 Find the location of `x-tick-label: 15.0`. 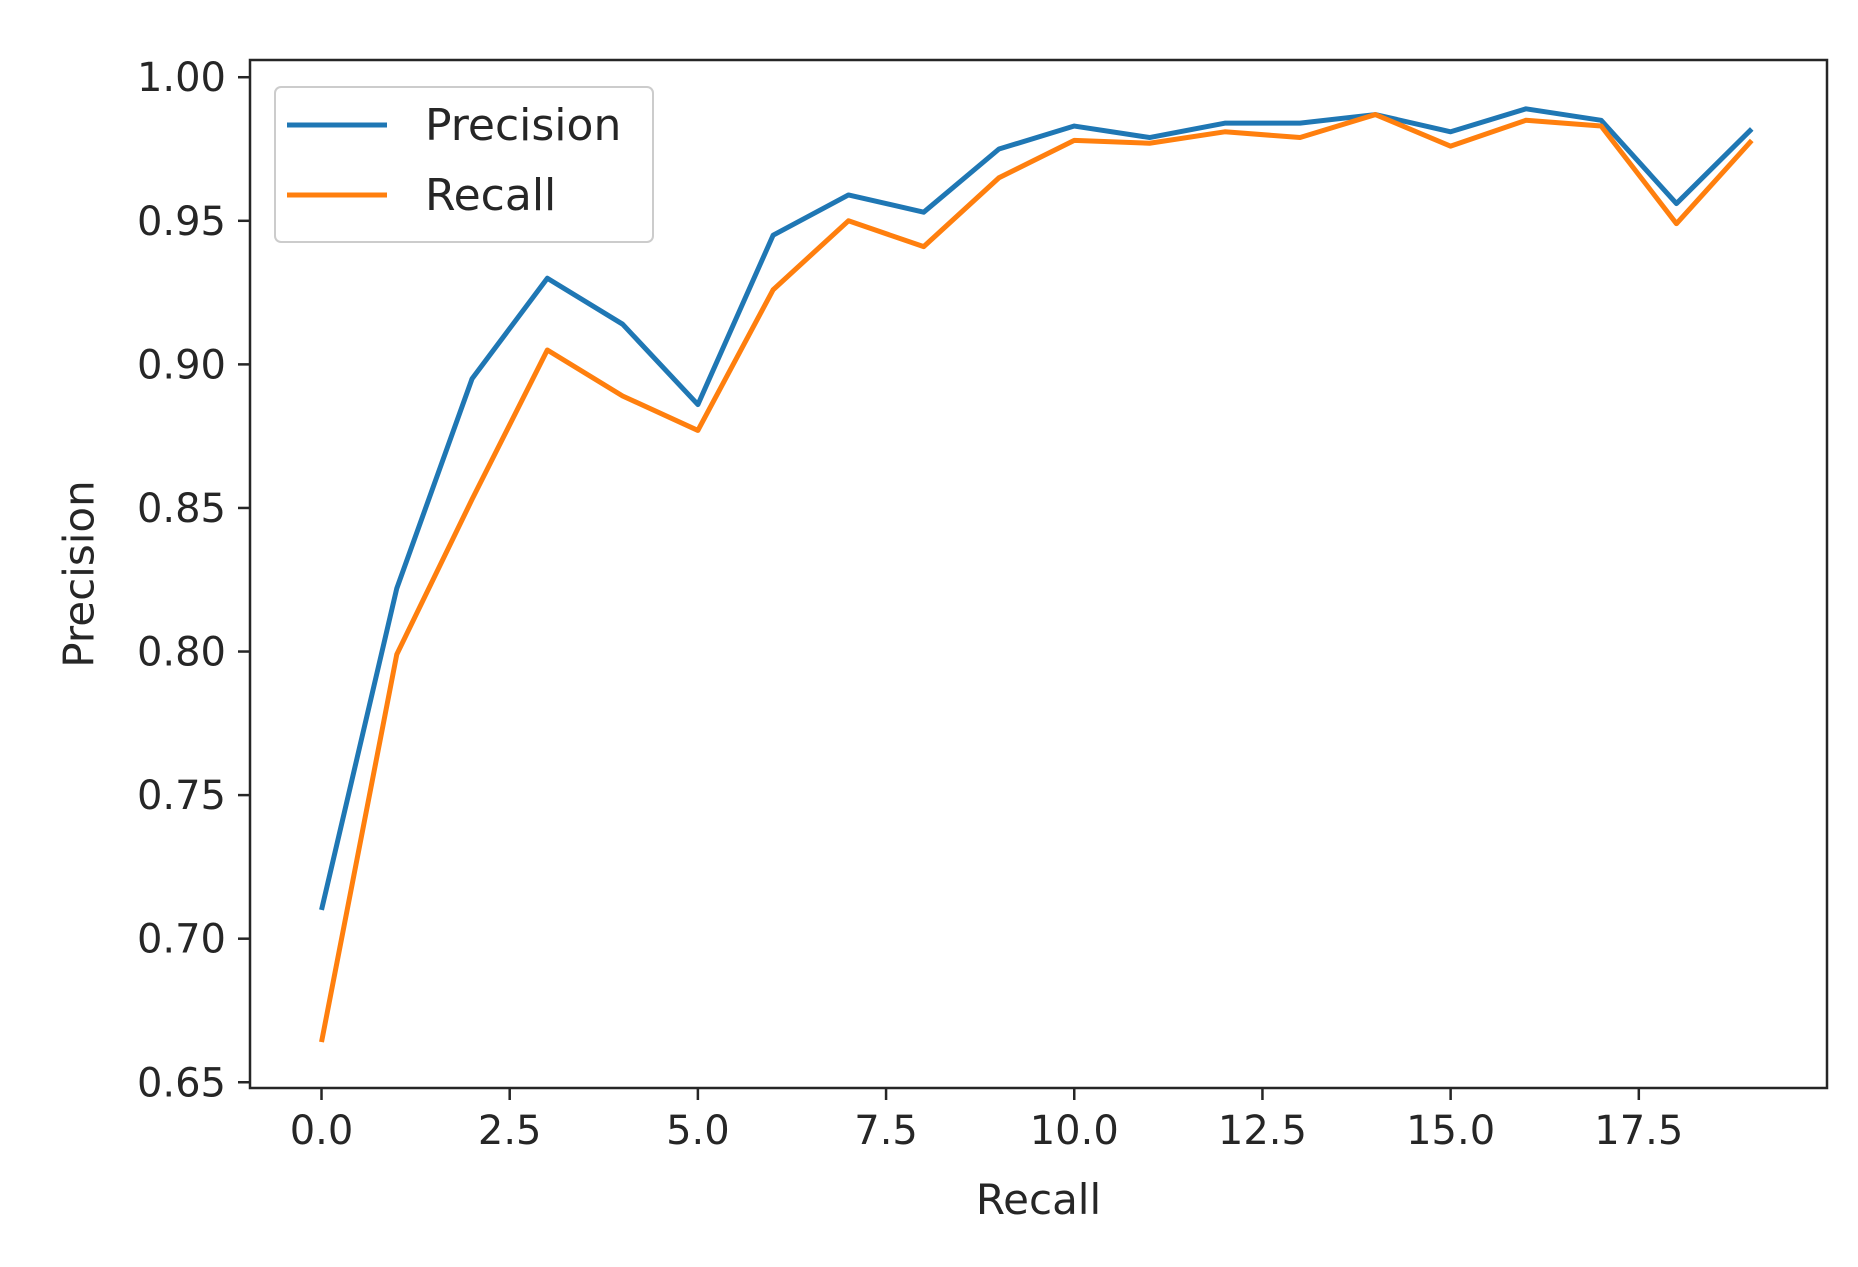

x-tick-label: 15.0 is located at coordinates (1450, 1131).